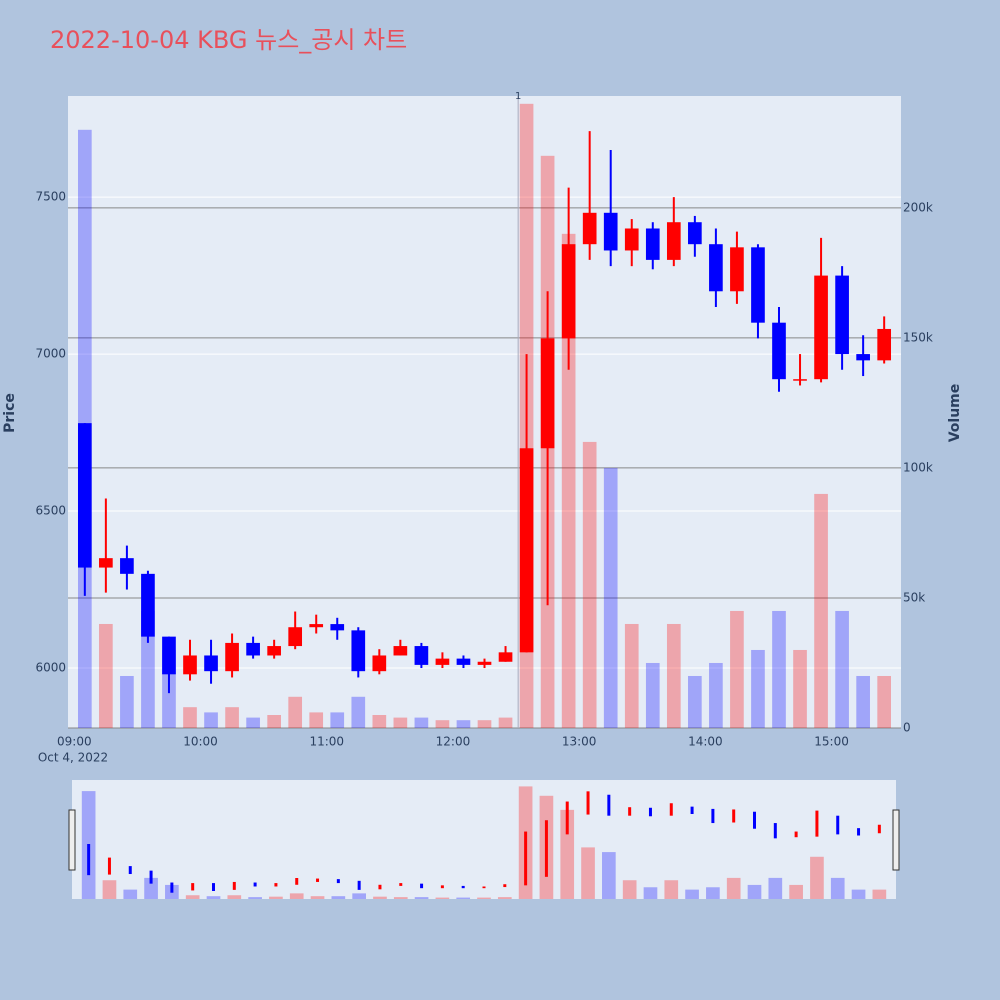 The width and height of the screenshot is (1000, 1000). What do you see at coordinates (50, 668) in the screenshot?
I see `y-tick-label: 6000` at bounding box center [50, 668].